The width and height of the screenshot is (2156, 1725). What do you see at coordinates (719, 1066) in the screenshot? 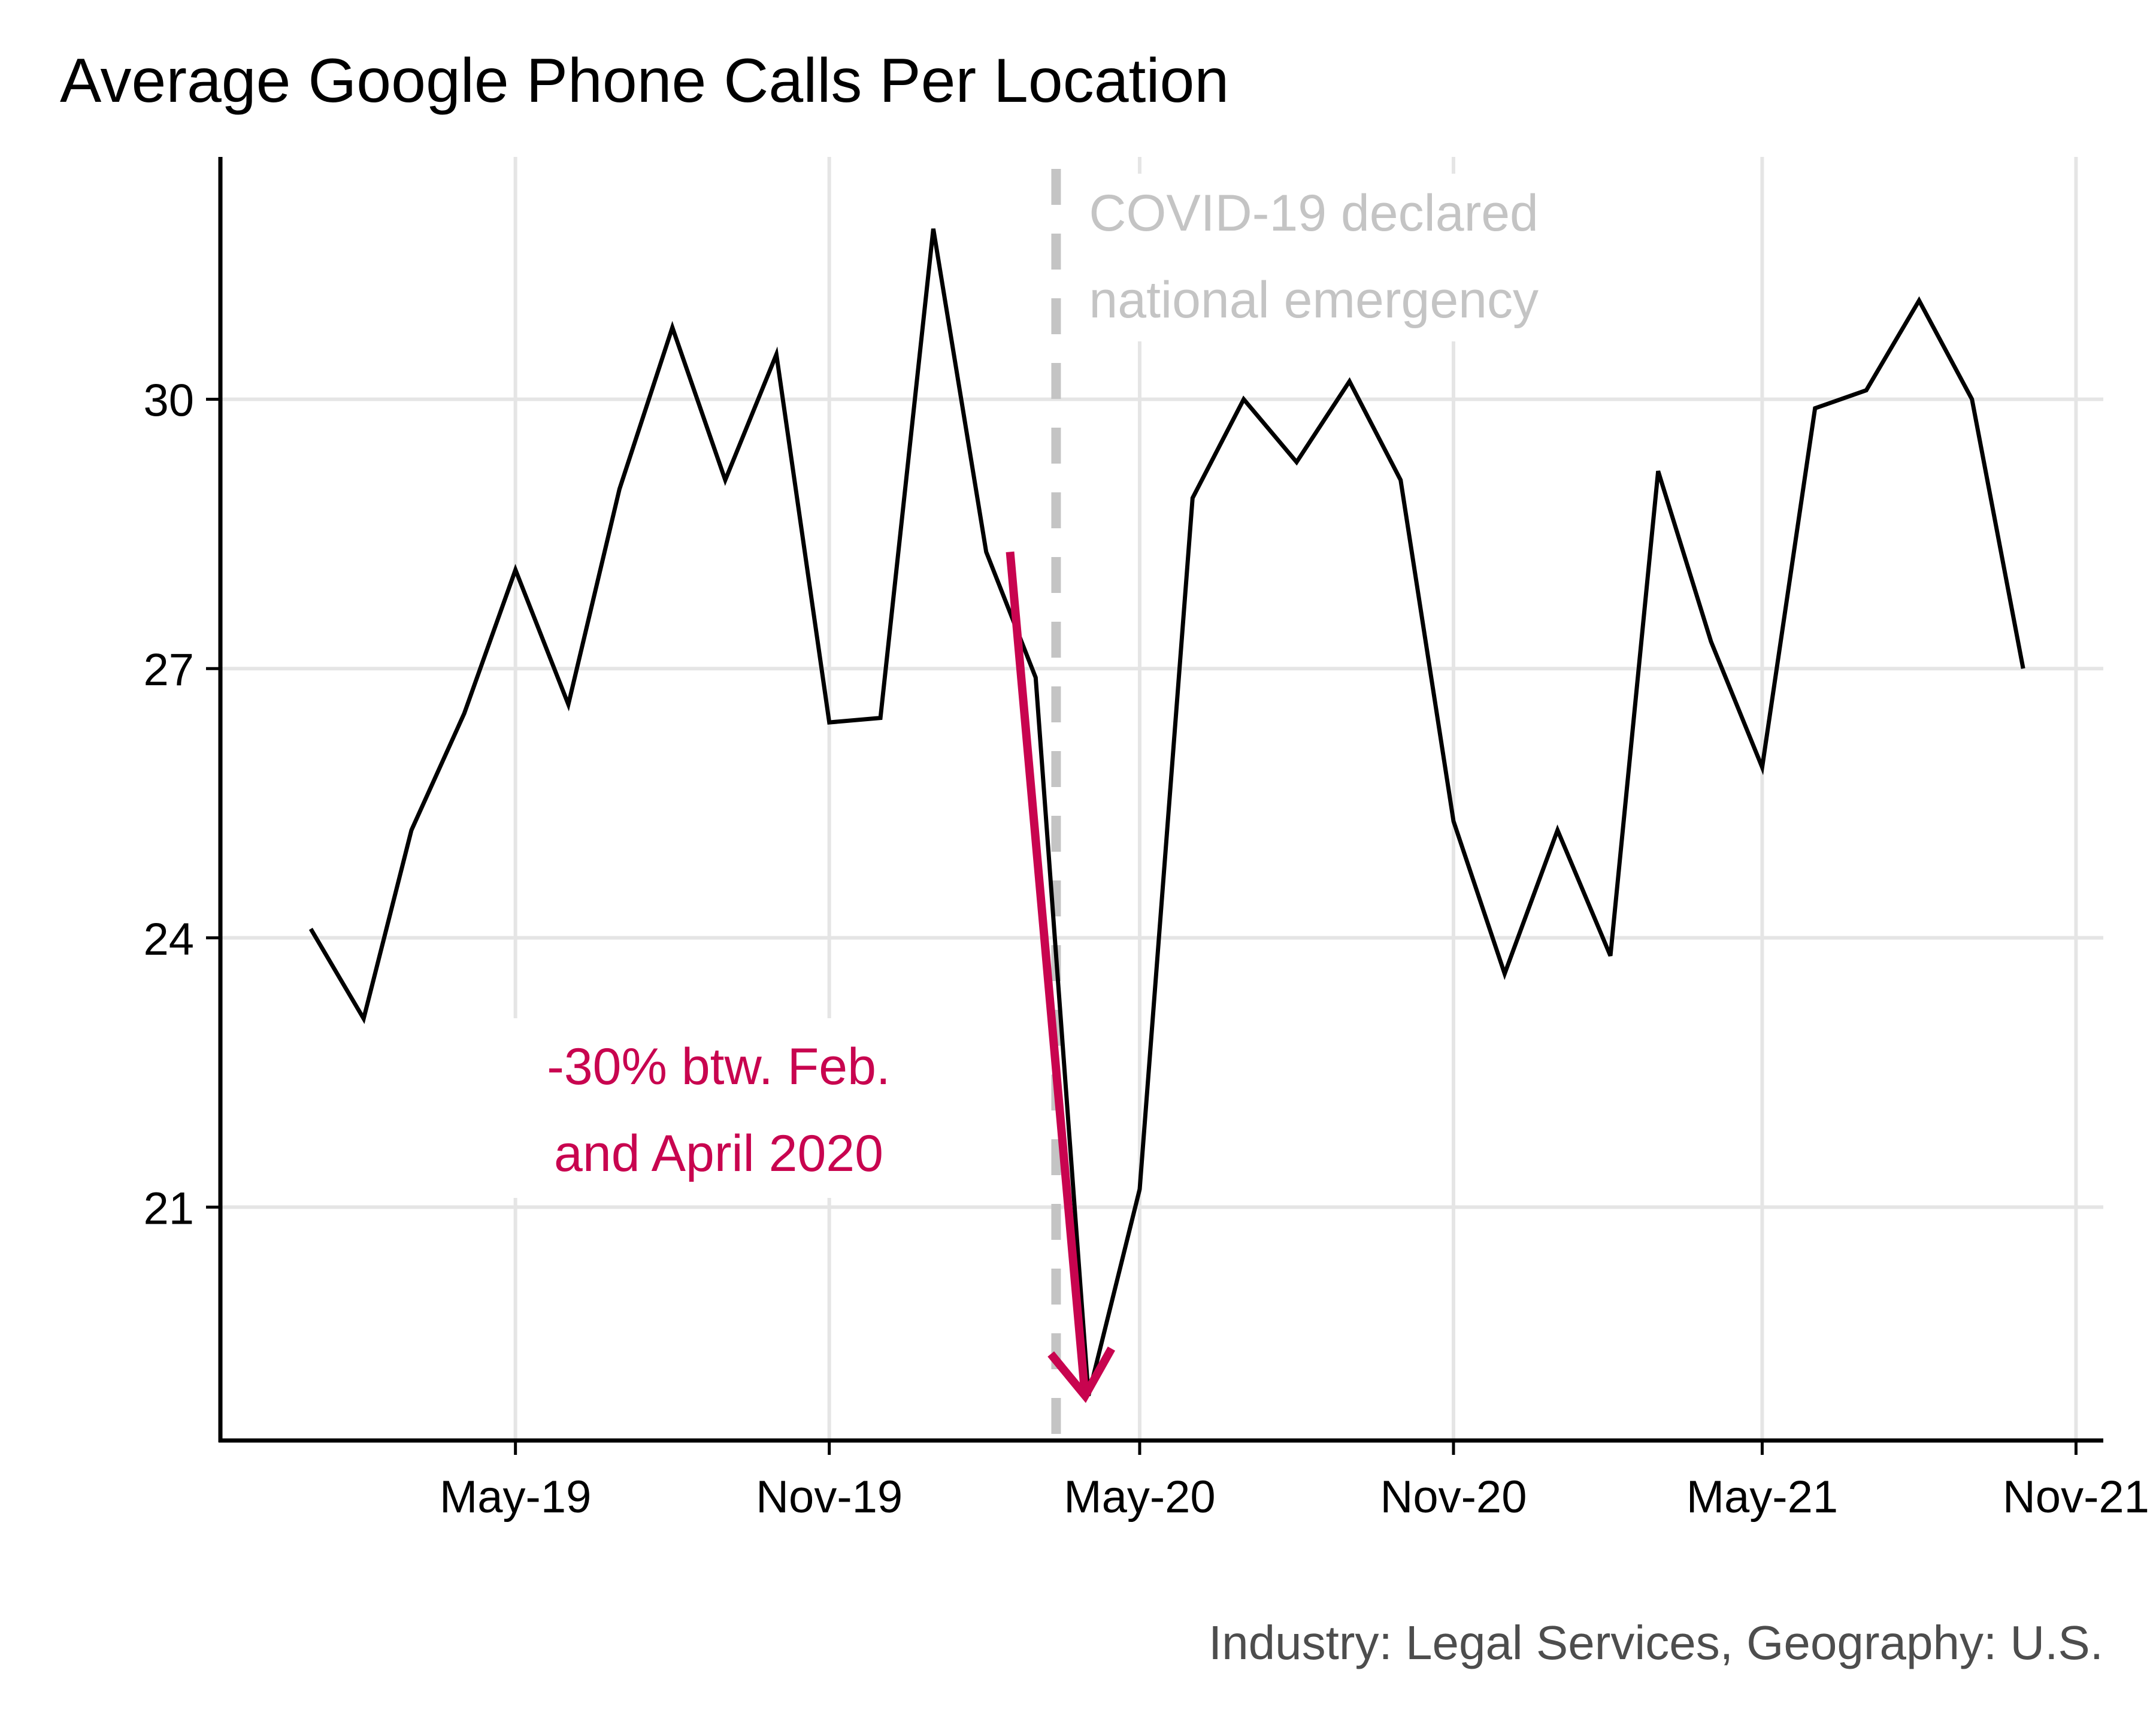
I see `drop-label-line1: -30% btw. Feb.` at bounding box center [719, 1066].